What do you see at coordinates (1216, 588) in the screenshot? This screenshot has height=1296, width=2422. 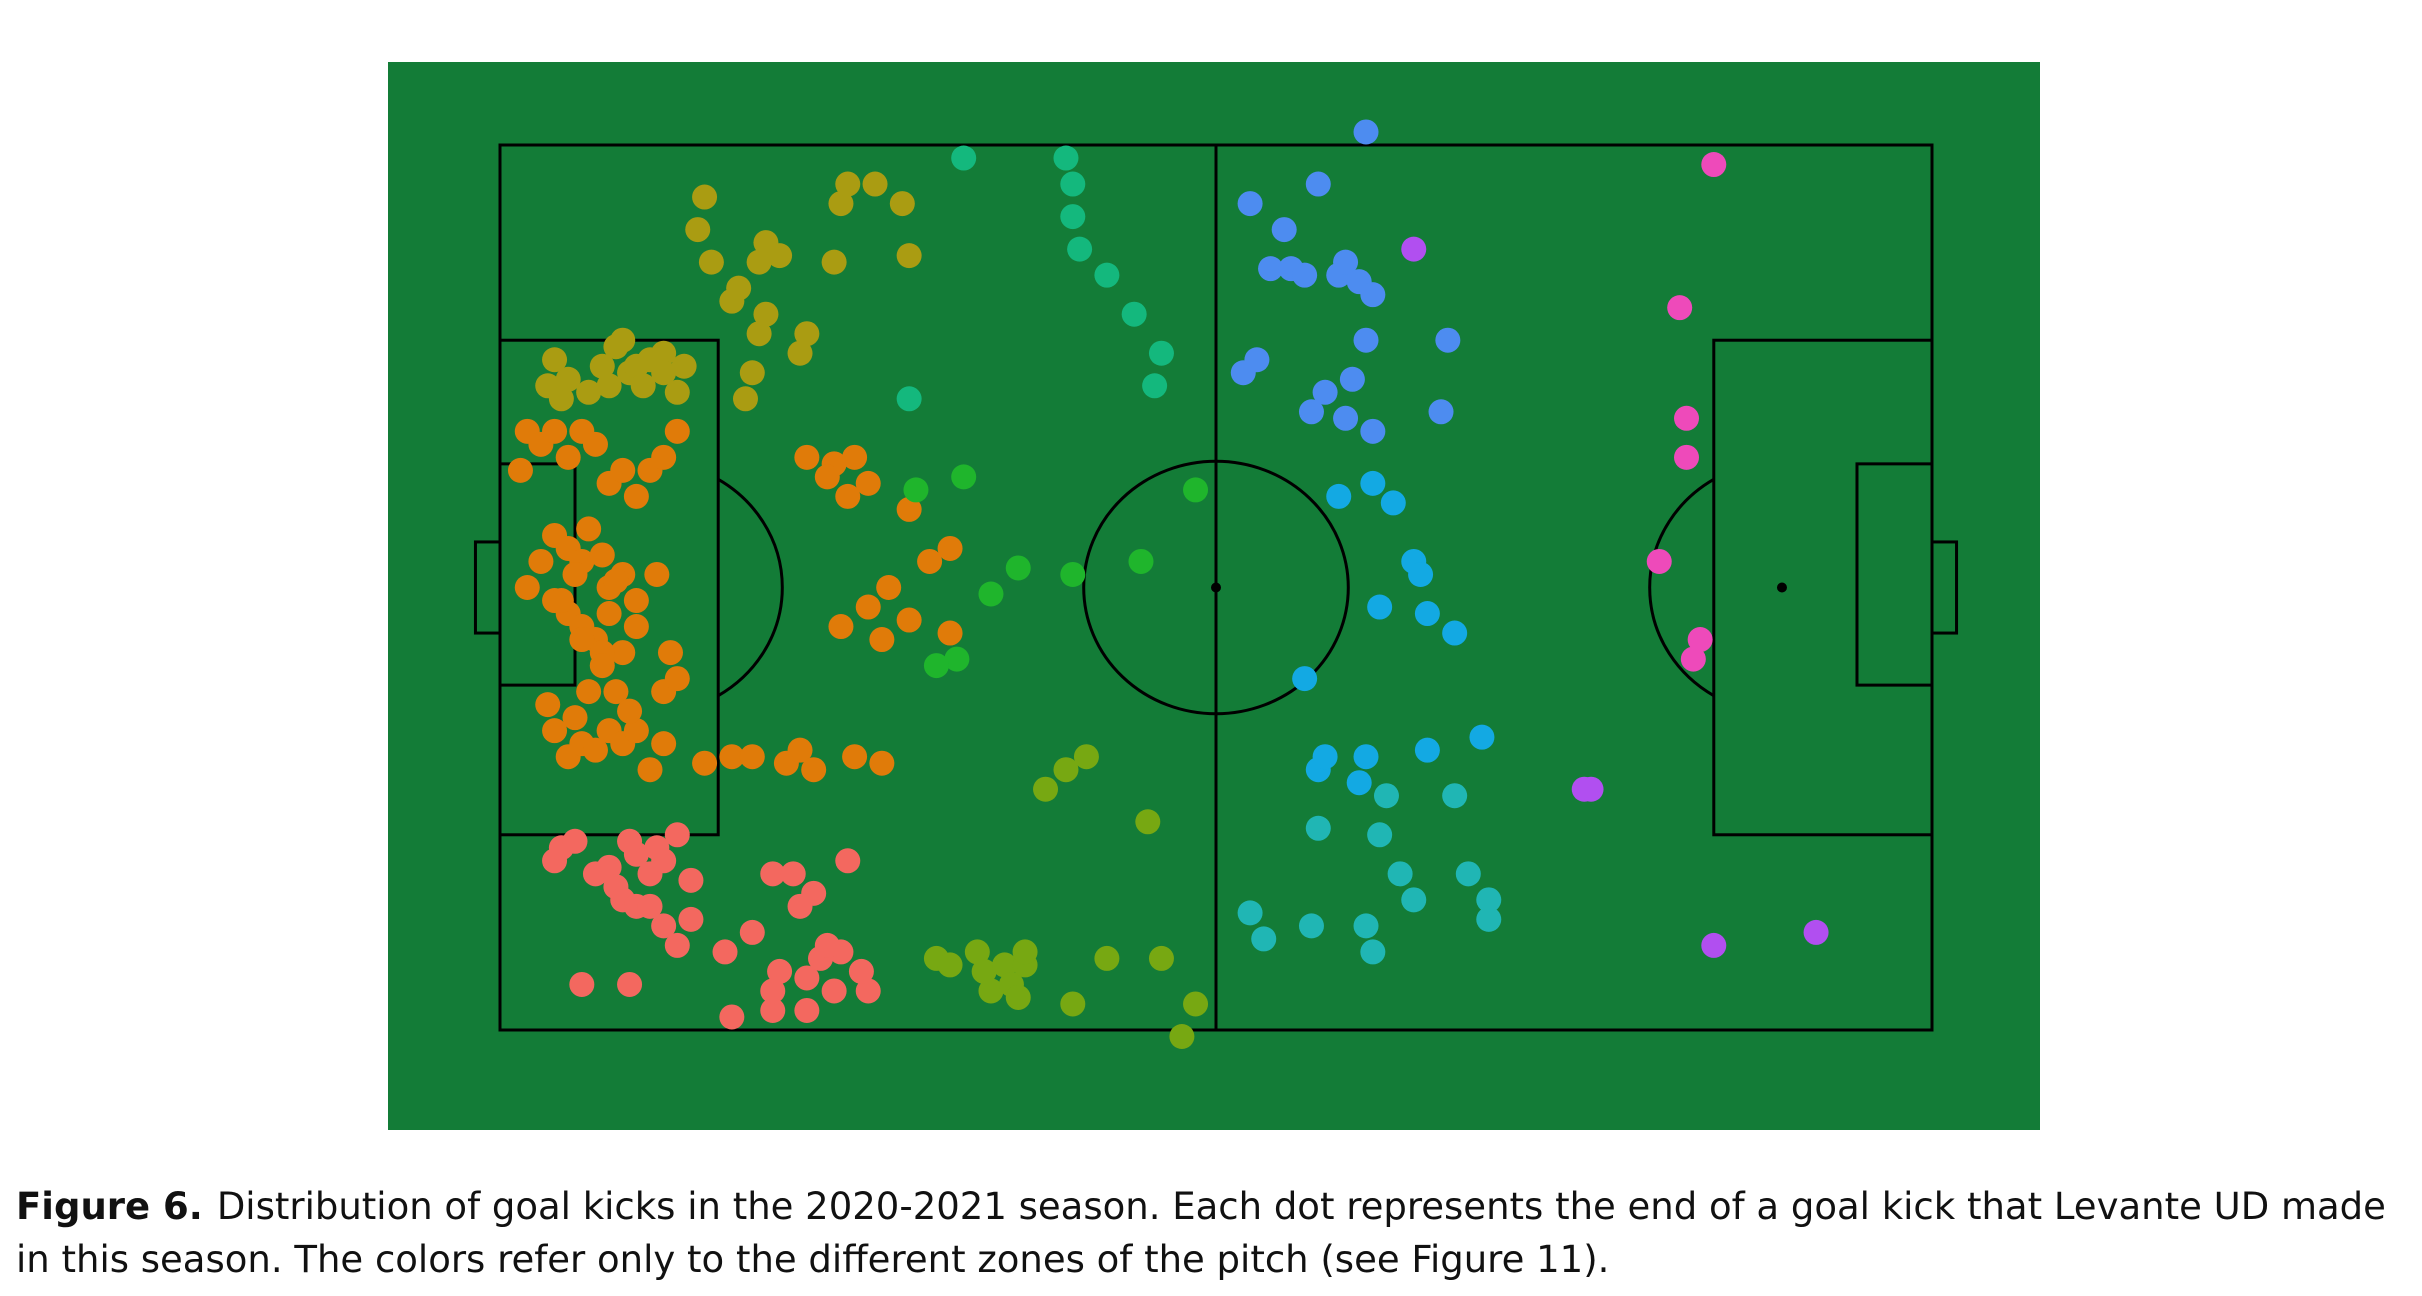 I see `center-spot` at bounding box center [1216, 588].